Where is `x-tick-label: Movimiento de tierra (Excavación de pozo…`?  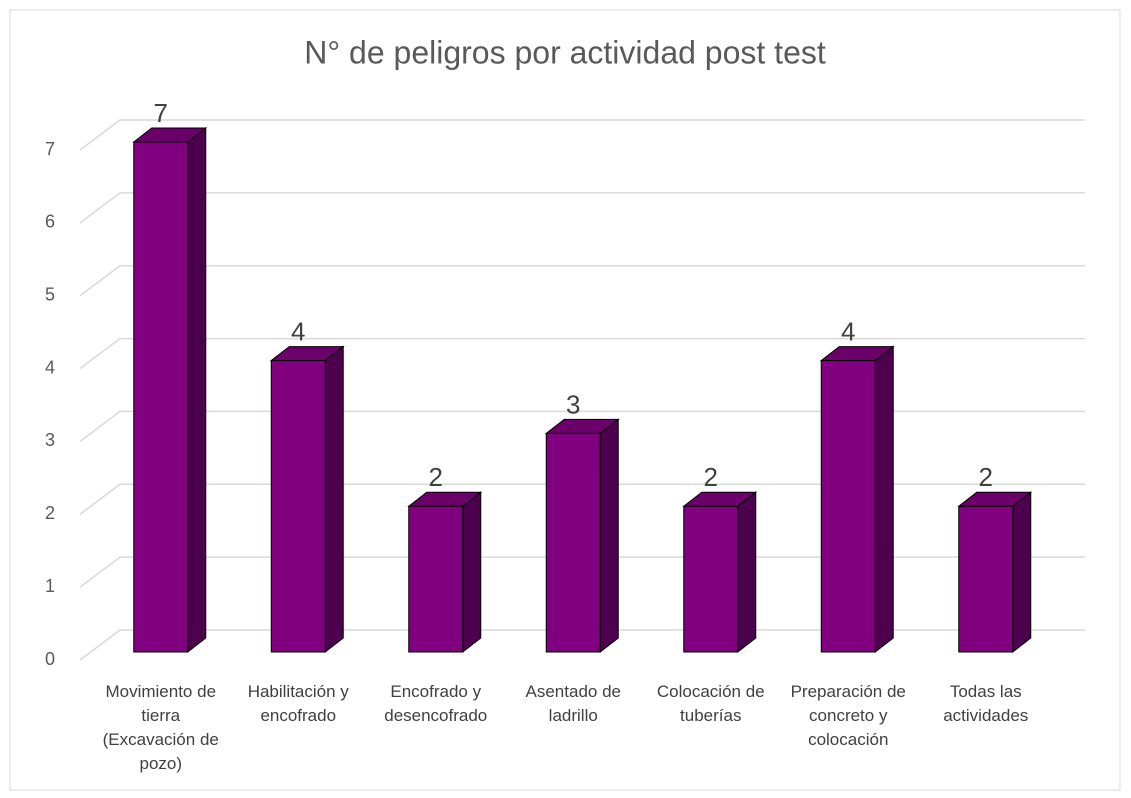 x-tick-label: Movimiento de tierra (Excavación de pozo… is located at coordinates (160, 727).